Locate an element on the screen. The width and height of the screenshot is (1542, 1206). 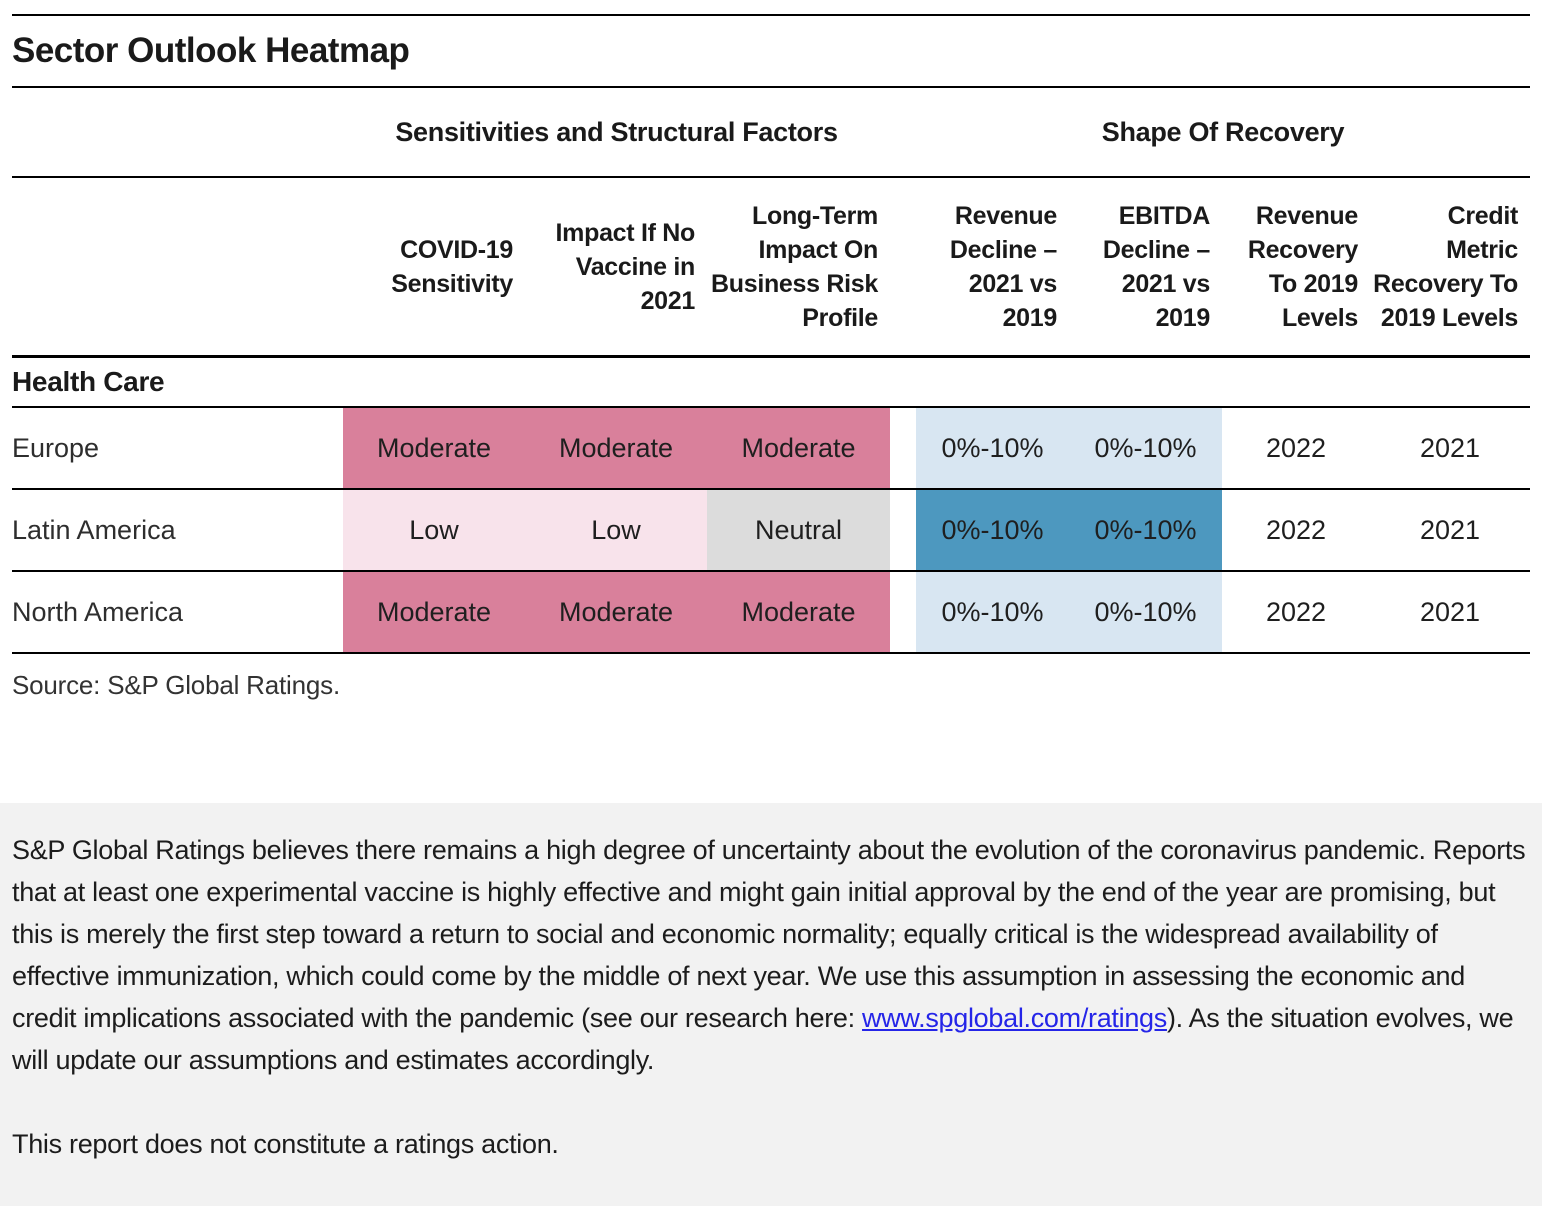
section-row: Health Care is located at coordinates (771, 383).